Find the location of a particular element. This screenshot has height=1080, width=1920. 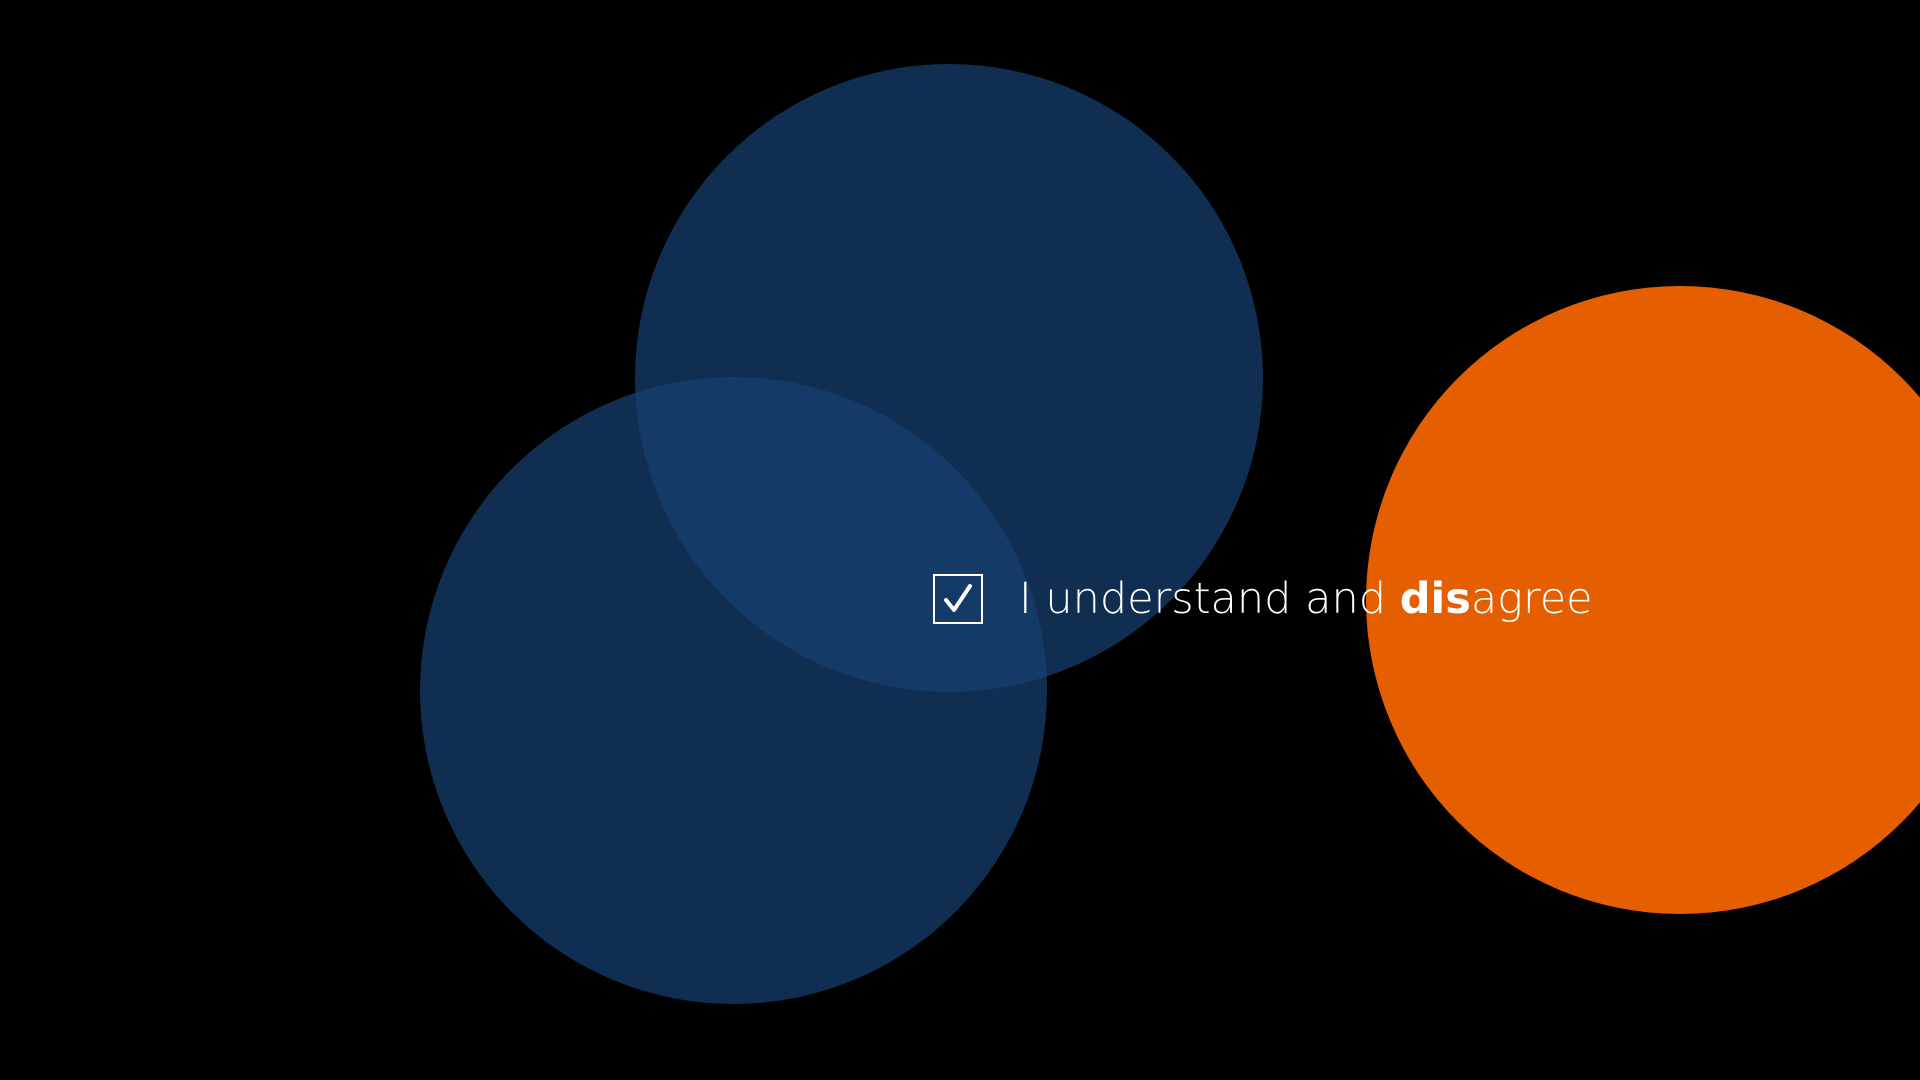

consent-label-prefix: I understand and is located at coordinates (1209, 599).